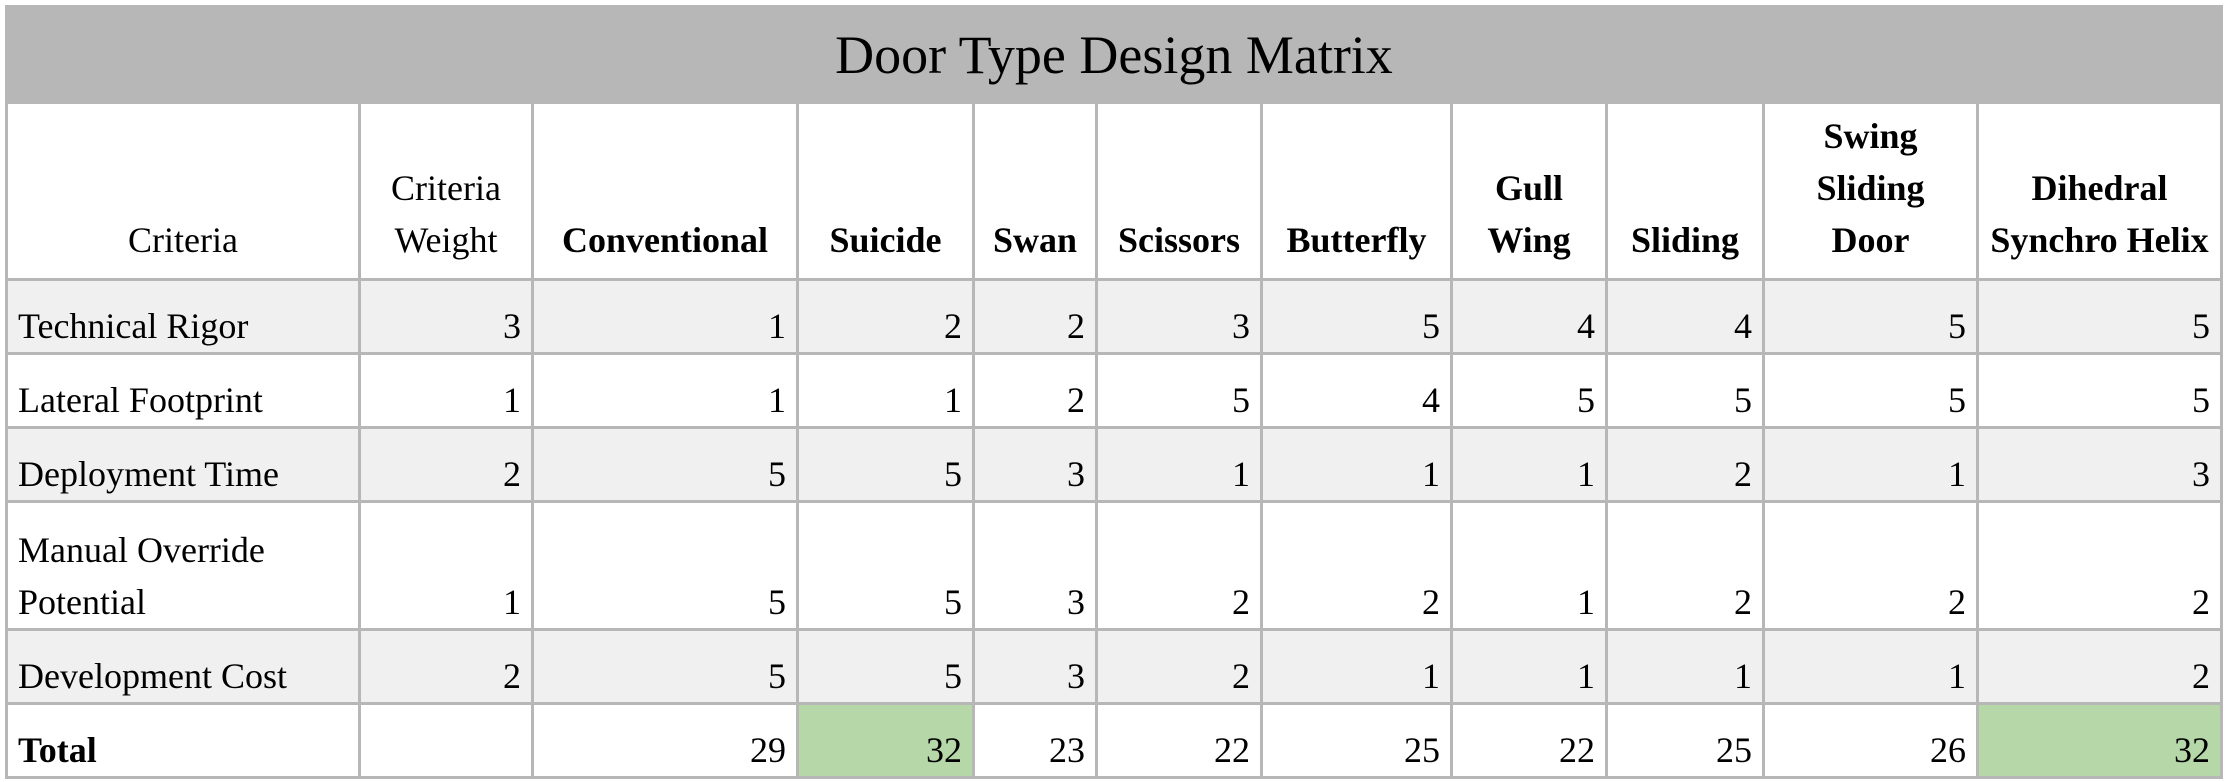 This screenshot has width=2225, height=782. Describe the element at coordinates (1870, 740) in the screenshot. I see `total-cell: 26` at that location.